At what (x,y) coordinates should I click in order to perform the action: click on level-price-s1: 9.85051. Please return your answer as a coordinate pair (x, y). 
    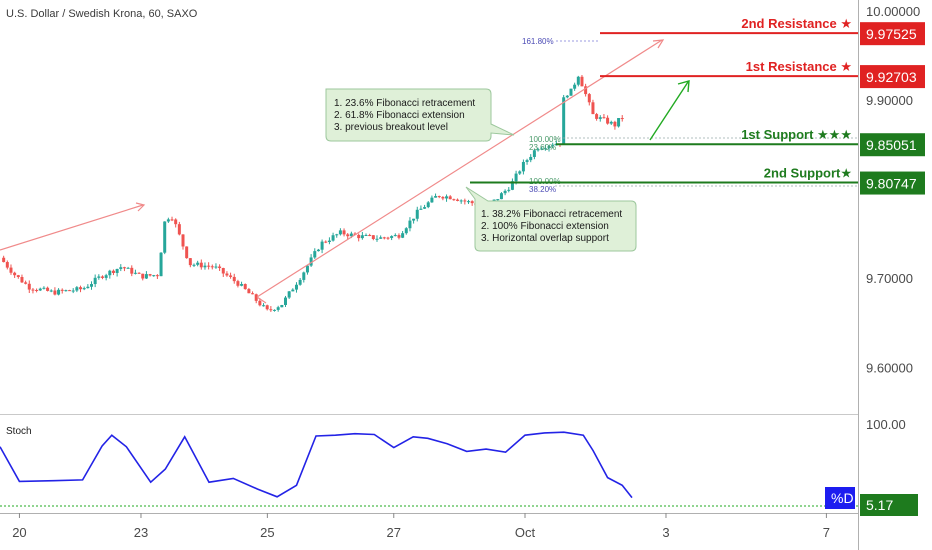
    Looking at the image, I should click on (891, 145).